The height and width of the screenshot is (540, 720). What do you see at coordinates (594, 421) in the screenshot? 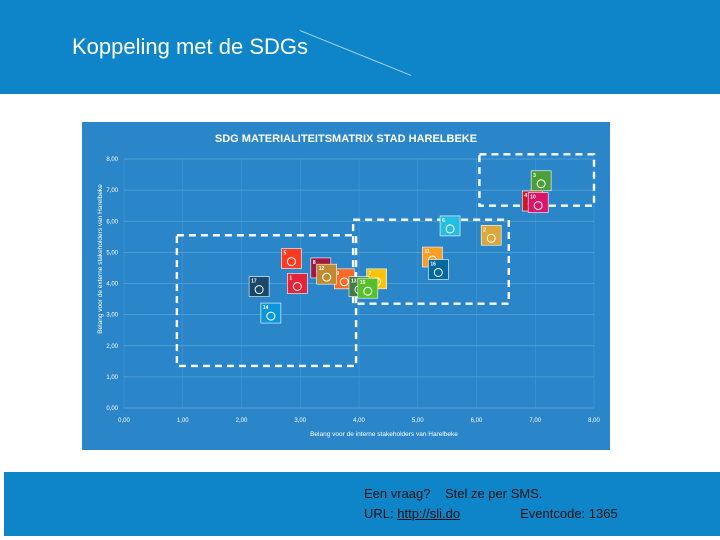
I see `x-tick-label: 8,00` at bounding box center [594, 421].